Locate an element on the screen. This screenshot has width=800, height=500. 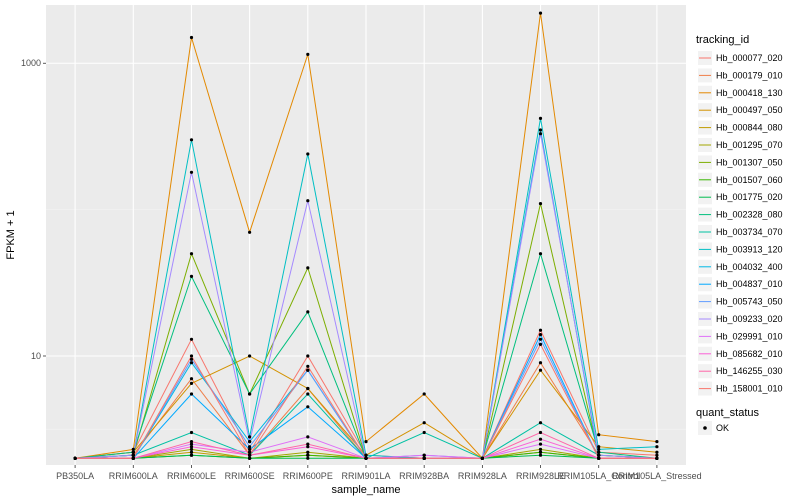
legend-label: Hb_001775_020 is located at coordinates (749, 197).